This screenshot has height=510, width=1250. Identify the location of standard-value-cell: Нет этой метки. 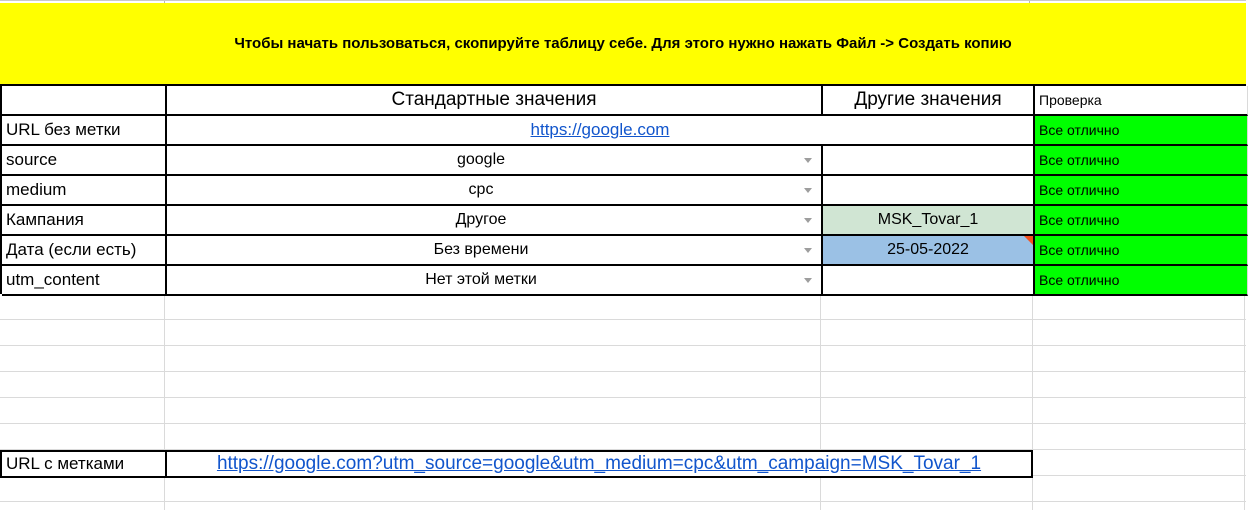
(495, 281).